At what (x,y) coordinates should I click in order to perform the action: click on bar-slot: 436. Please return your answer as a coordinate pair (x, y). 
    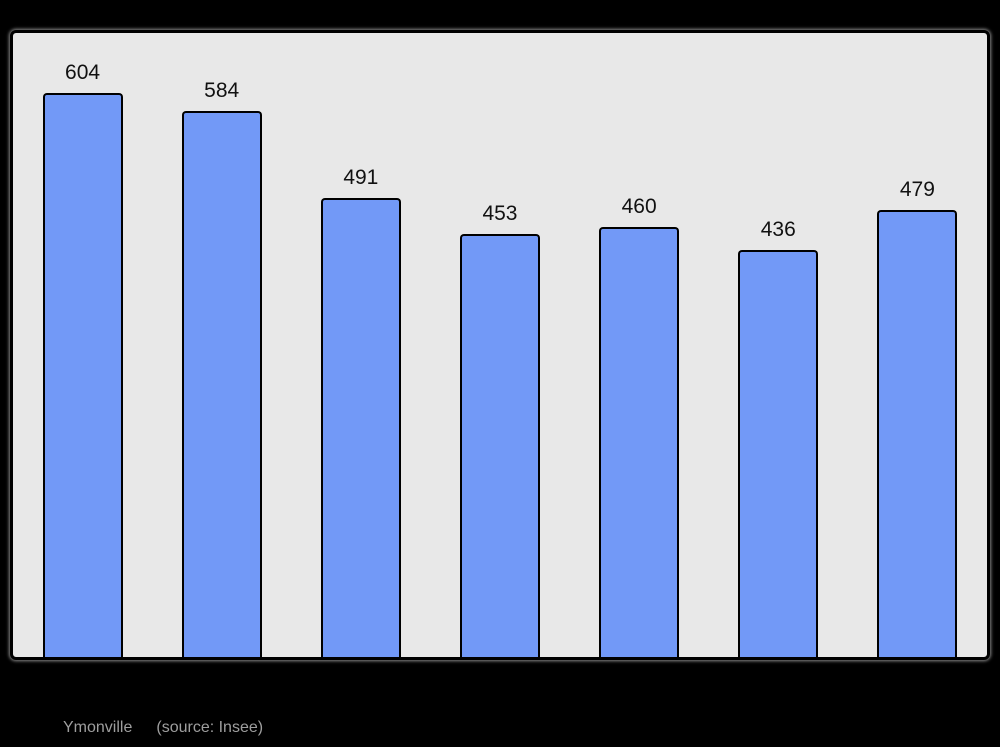
    Looking at the image, I should click on (778, 345).